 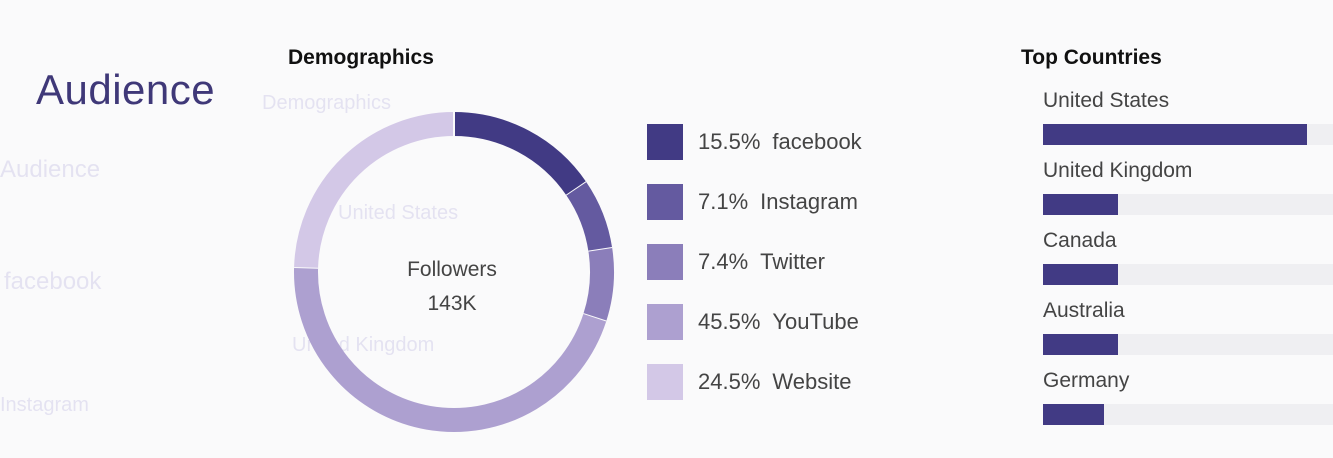 I want to click on legend-percentage: 24.5%, so click(x=729, y=381).